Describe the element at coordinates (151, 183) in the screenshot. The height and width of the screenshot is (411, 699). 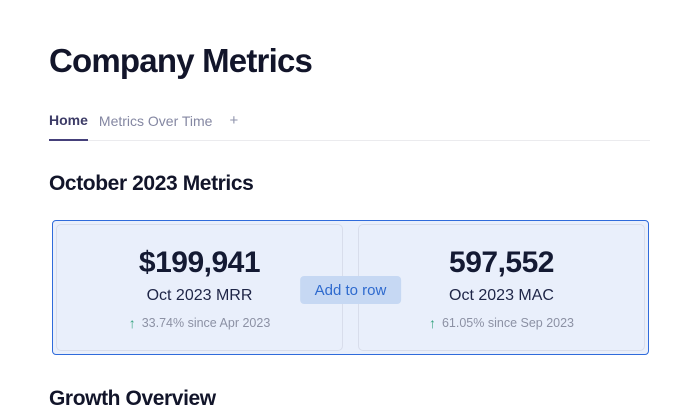
I see `section-heading-october-metrics: October 2023 Metrics` at that location.